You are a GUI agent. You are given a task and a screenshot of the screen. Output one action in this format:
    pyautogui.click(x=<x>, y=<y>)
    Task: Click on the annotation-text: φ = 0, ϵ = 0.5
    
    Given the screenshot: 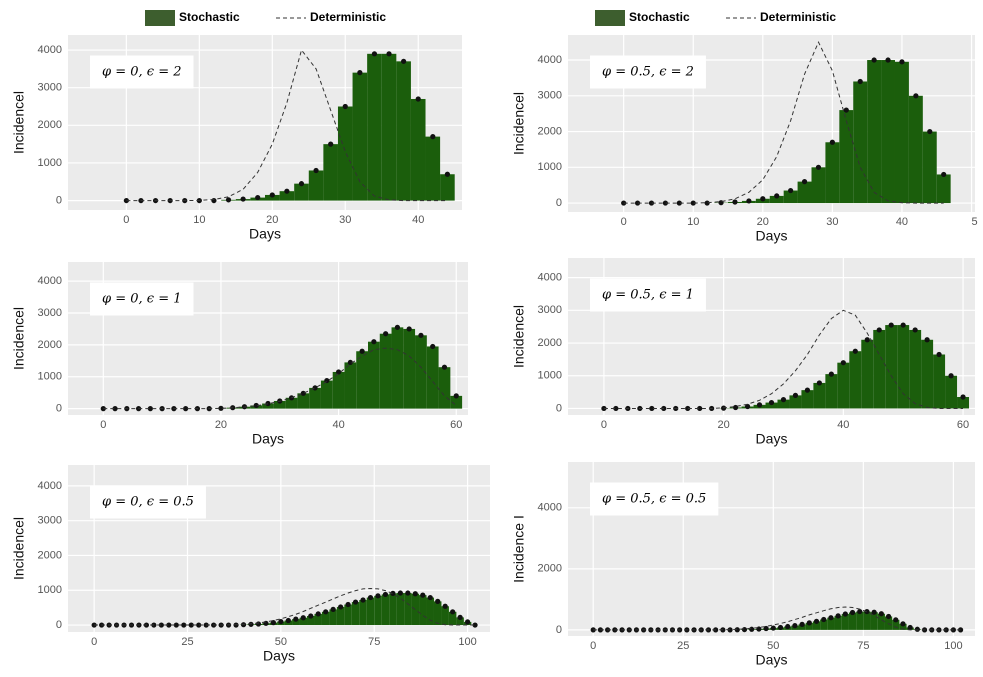 What is the action you would take?
    pyautogui.click(x=148, y=502)
    